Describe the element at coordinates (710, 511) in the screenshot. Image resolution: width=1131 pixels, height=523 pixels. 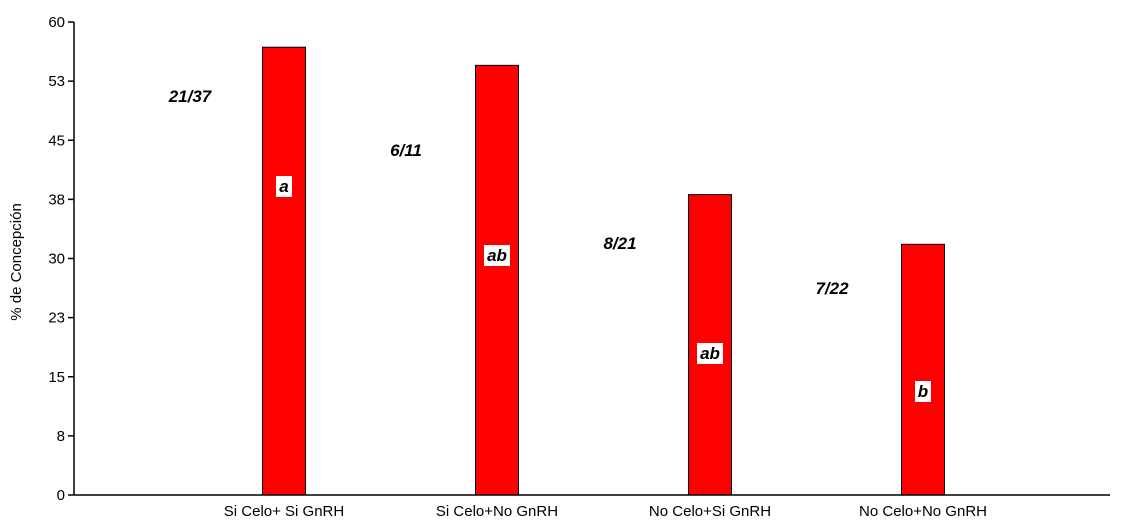
I see `x-category-label: No Celo+Si GnRH` at that location.